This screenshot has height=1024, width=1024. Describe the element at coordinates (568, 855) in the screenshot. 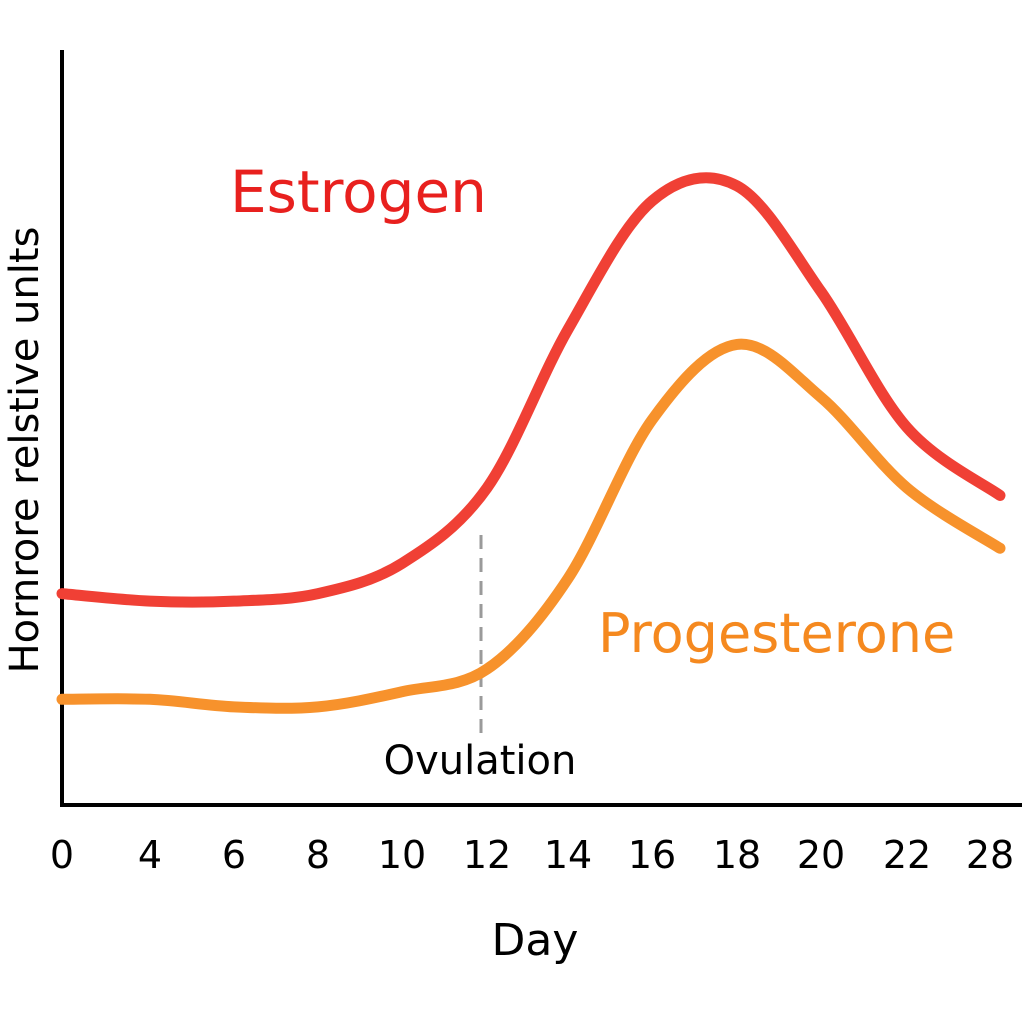

I see `x-tick-label: 14` at that location.